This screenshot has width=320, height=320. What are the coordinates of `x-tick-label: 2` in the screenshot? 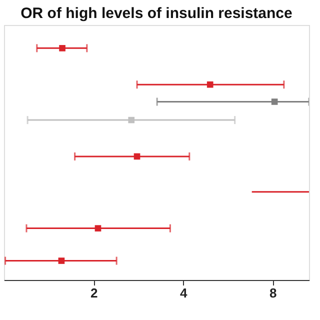 It's located at (94, 293).